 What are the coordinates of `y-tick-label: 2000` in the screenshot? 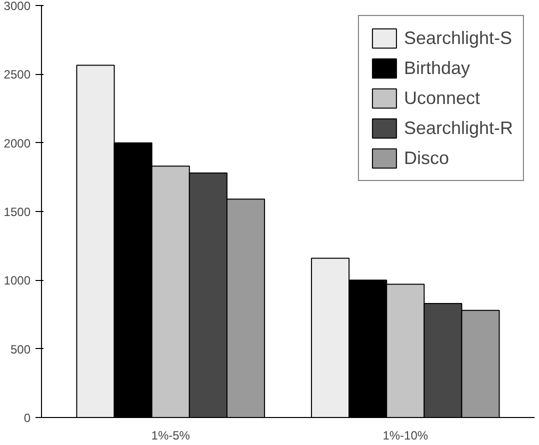 It's located at (17, 143).